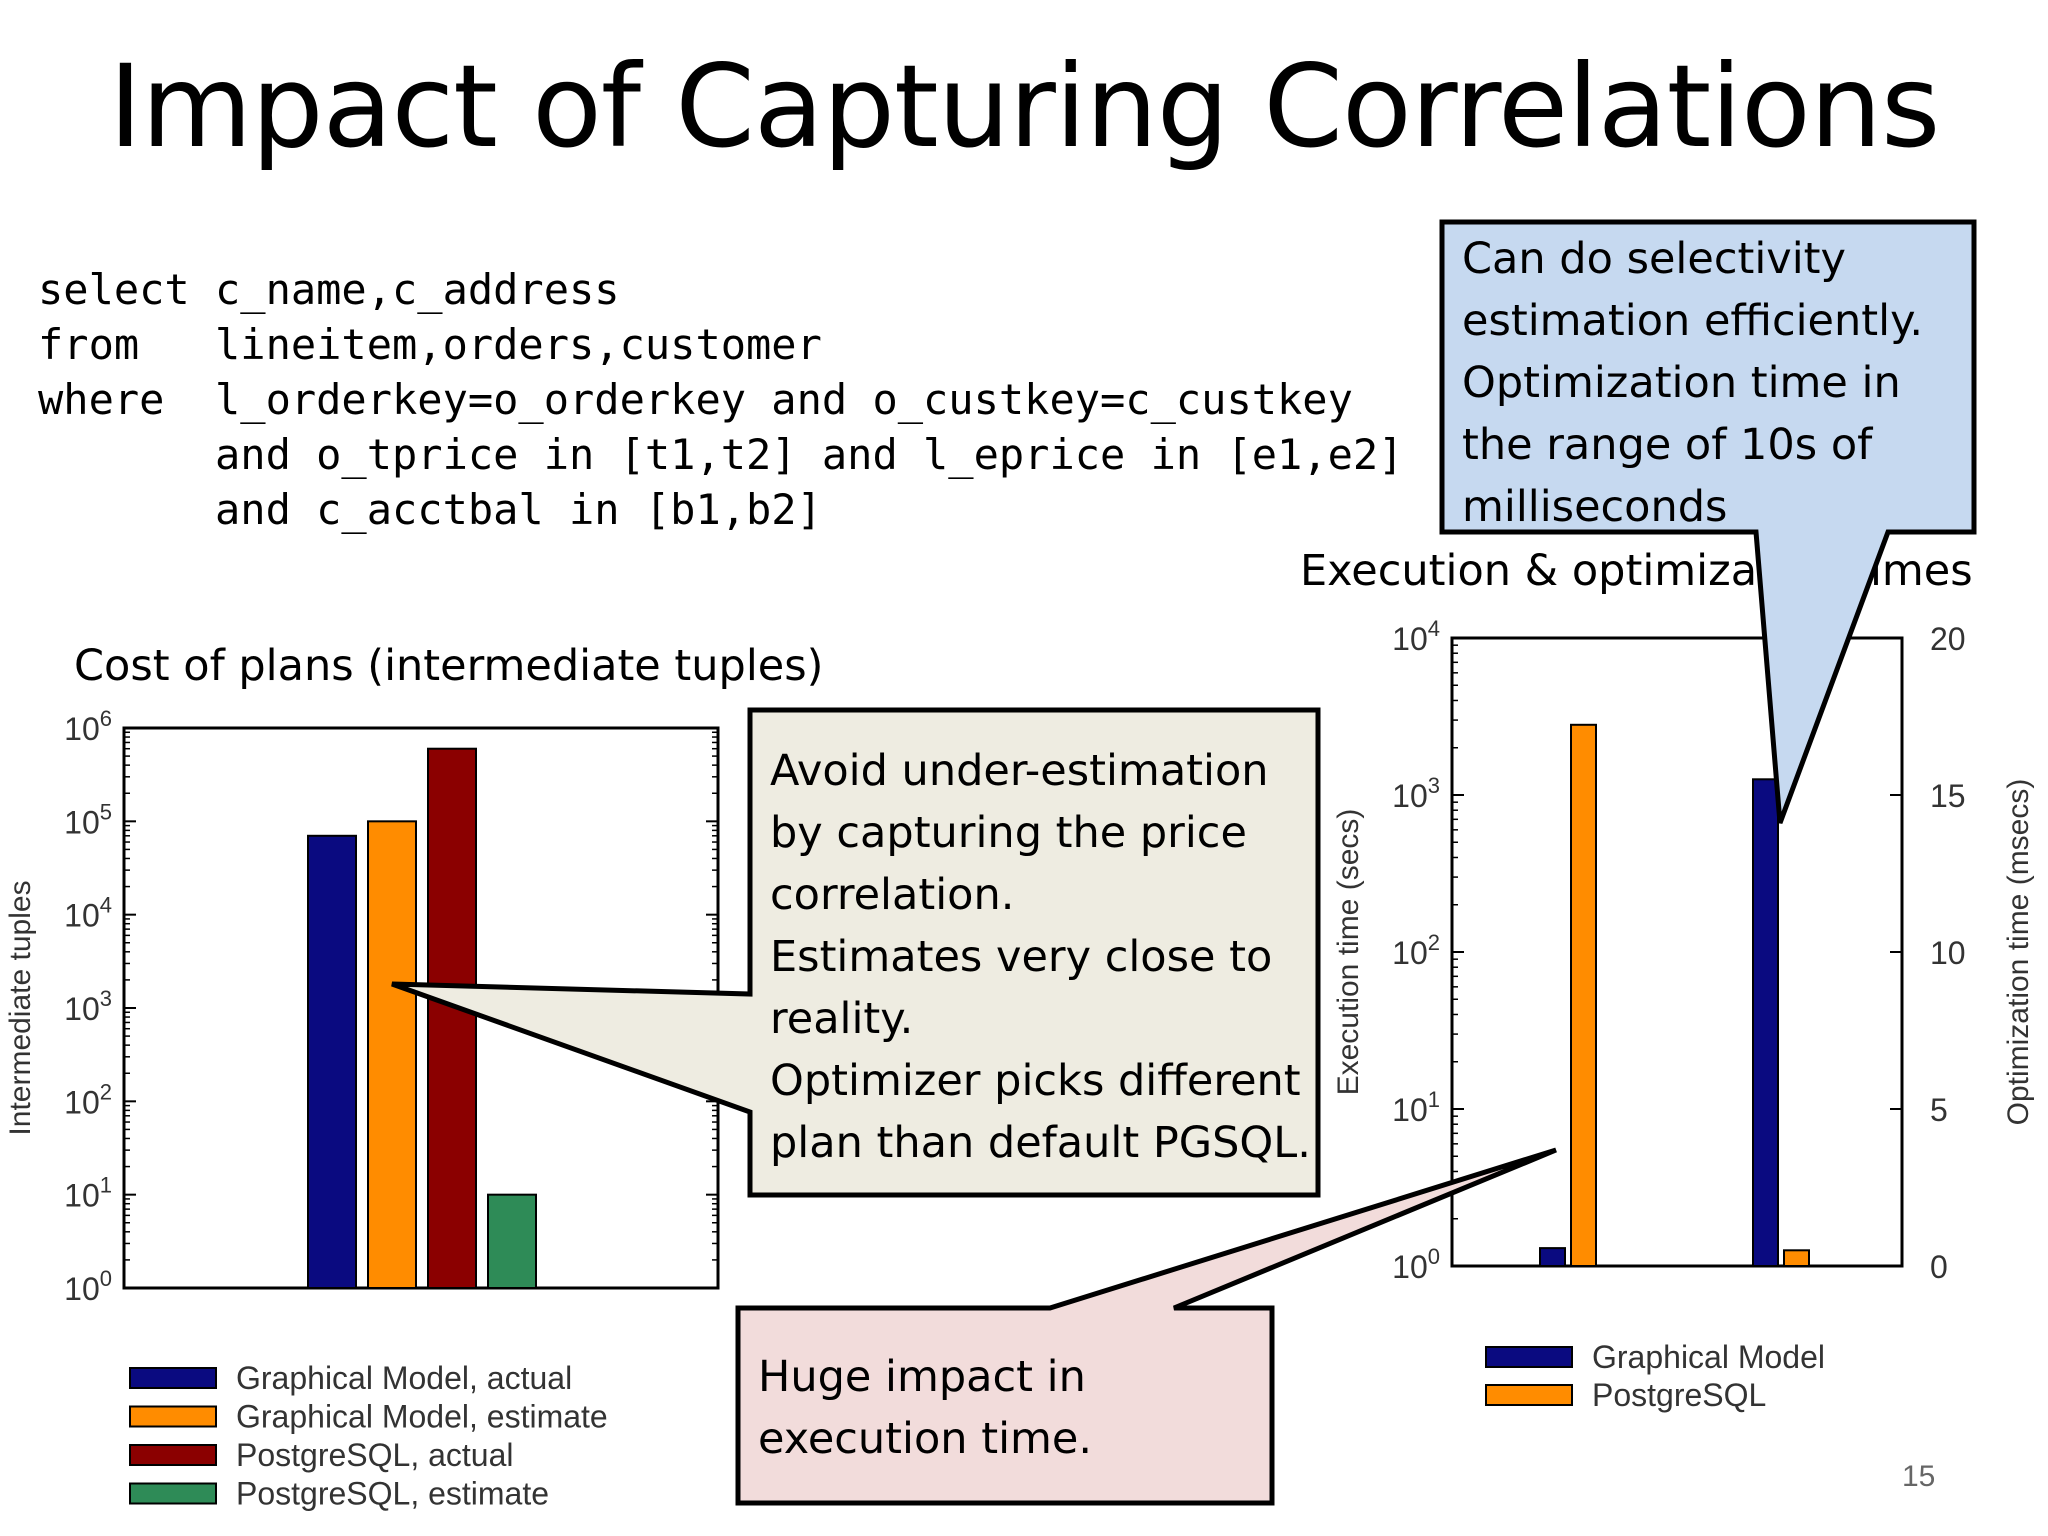  What do you see at coordinates (1348, 952) in the screenshot?
I see `exec-left-axis-label: Execution time (secs)` at bounding box center [1348, 952].